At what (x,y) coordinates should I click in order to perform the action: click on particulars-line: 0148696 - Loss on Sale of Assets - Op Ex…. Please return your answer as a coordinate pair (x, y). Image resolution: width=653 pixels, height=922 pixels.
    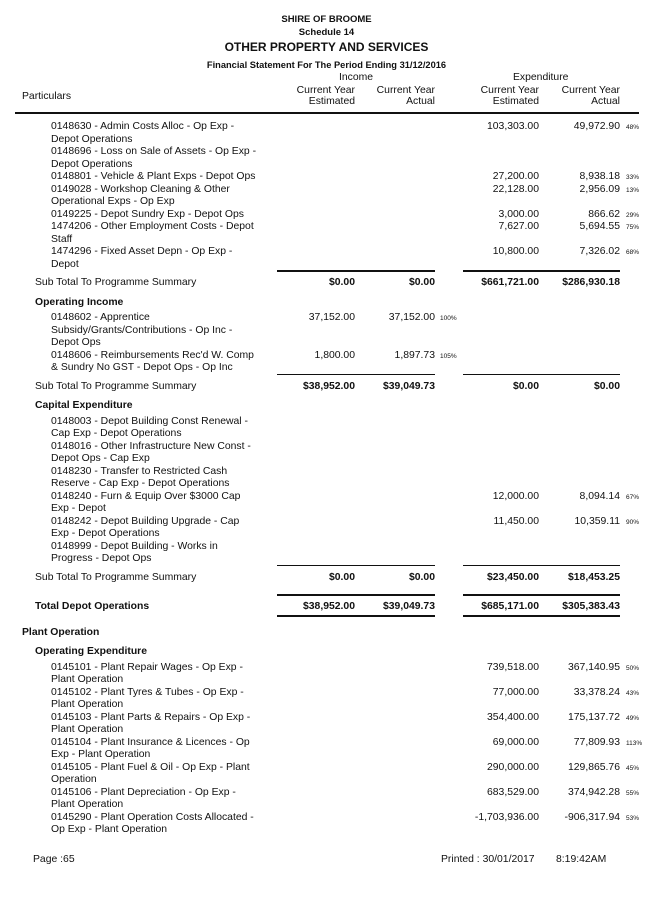
    Looking at the image, I should click on (154, 151).